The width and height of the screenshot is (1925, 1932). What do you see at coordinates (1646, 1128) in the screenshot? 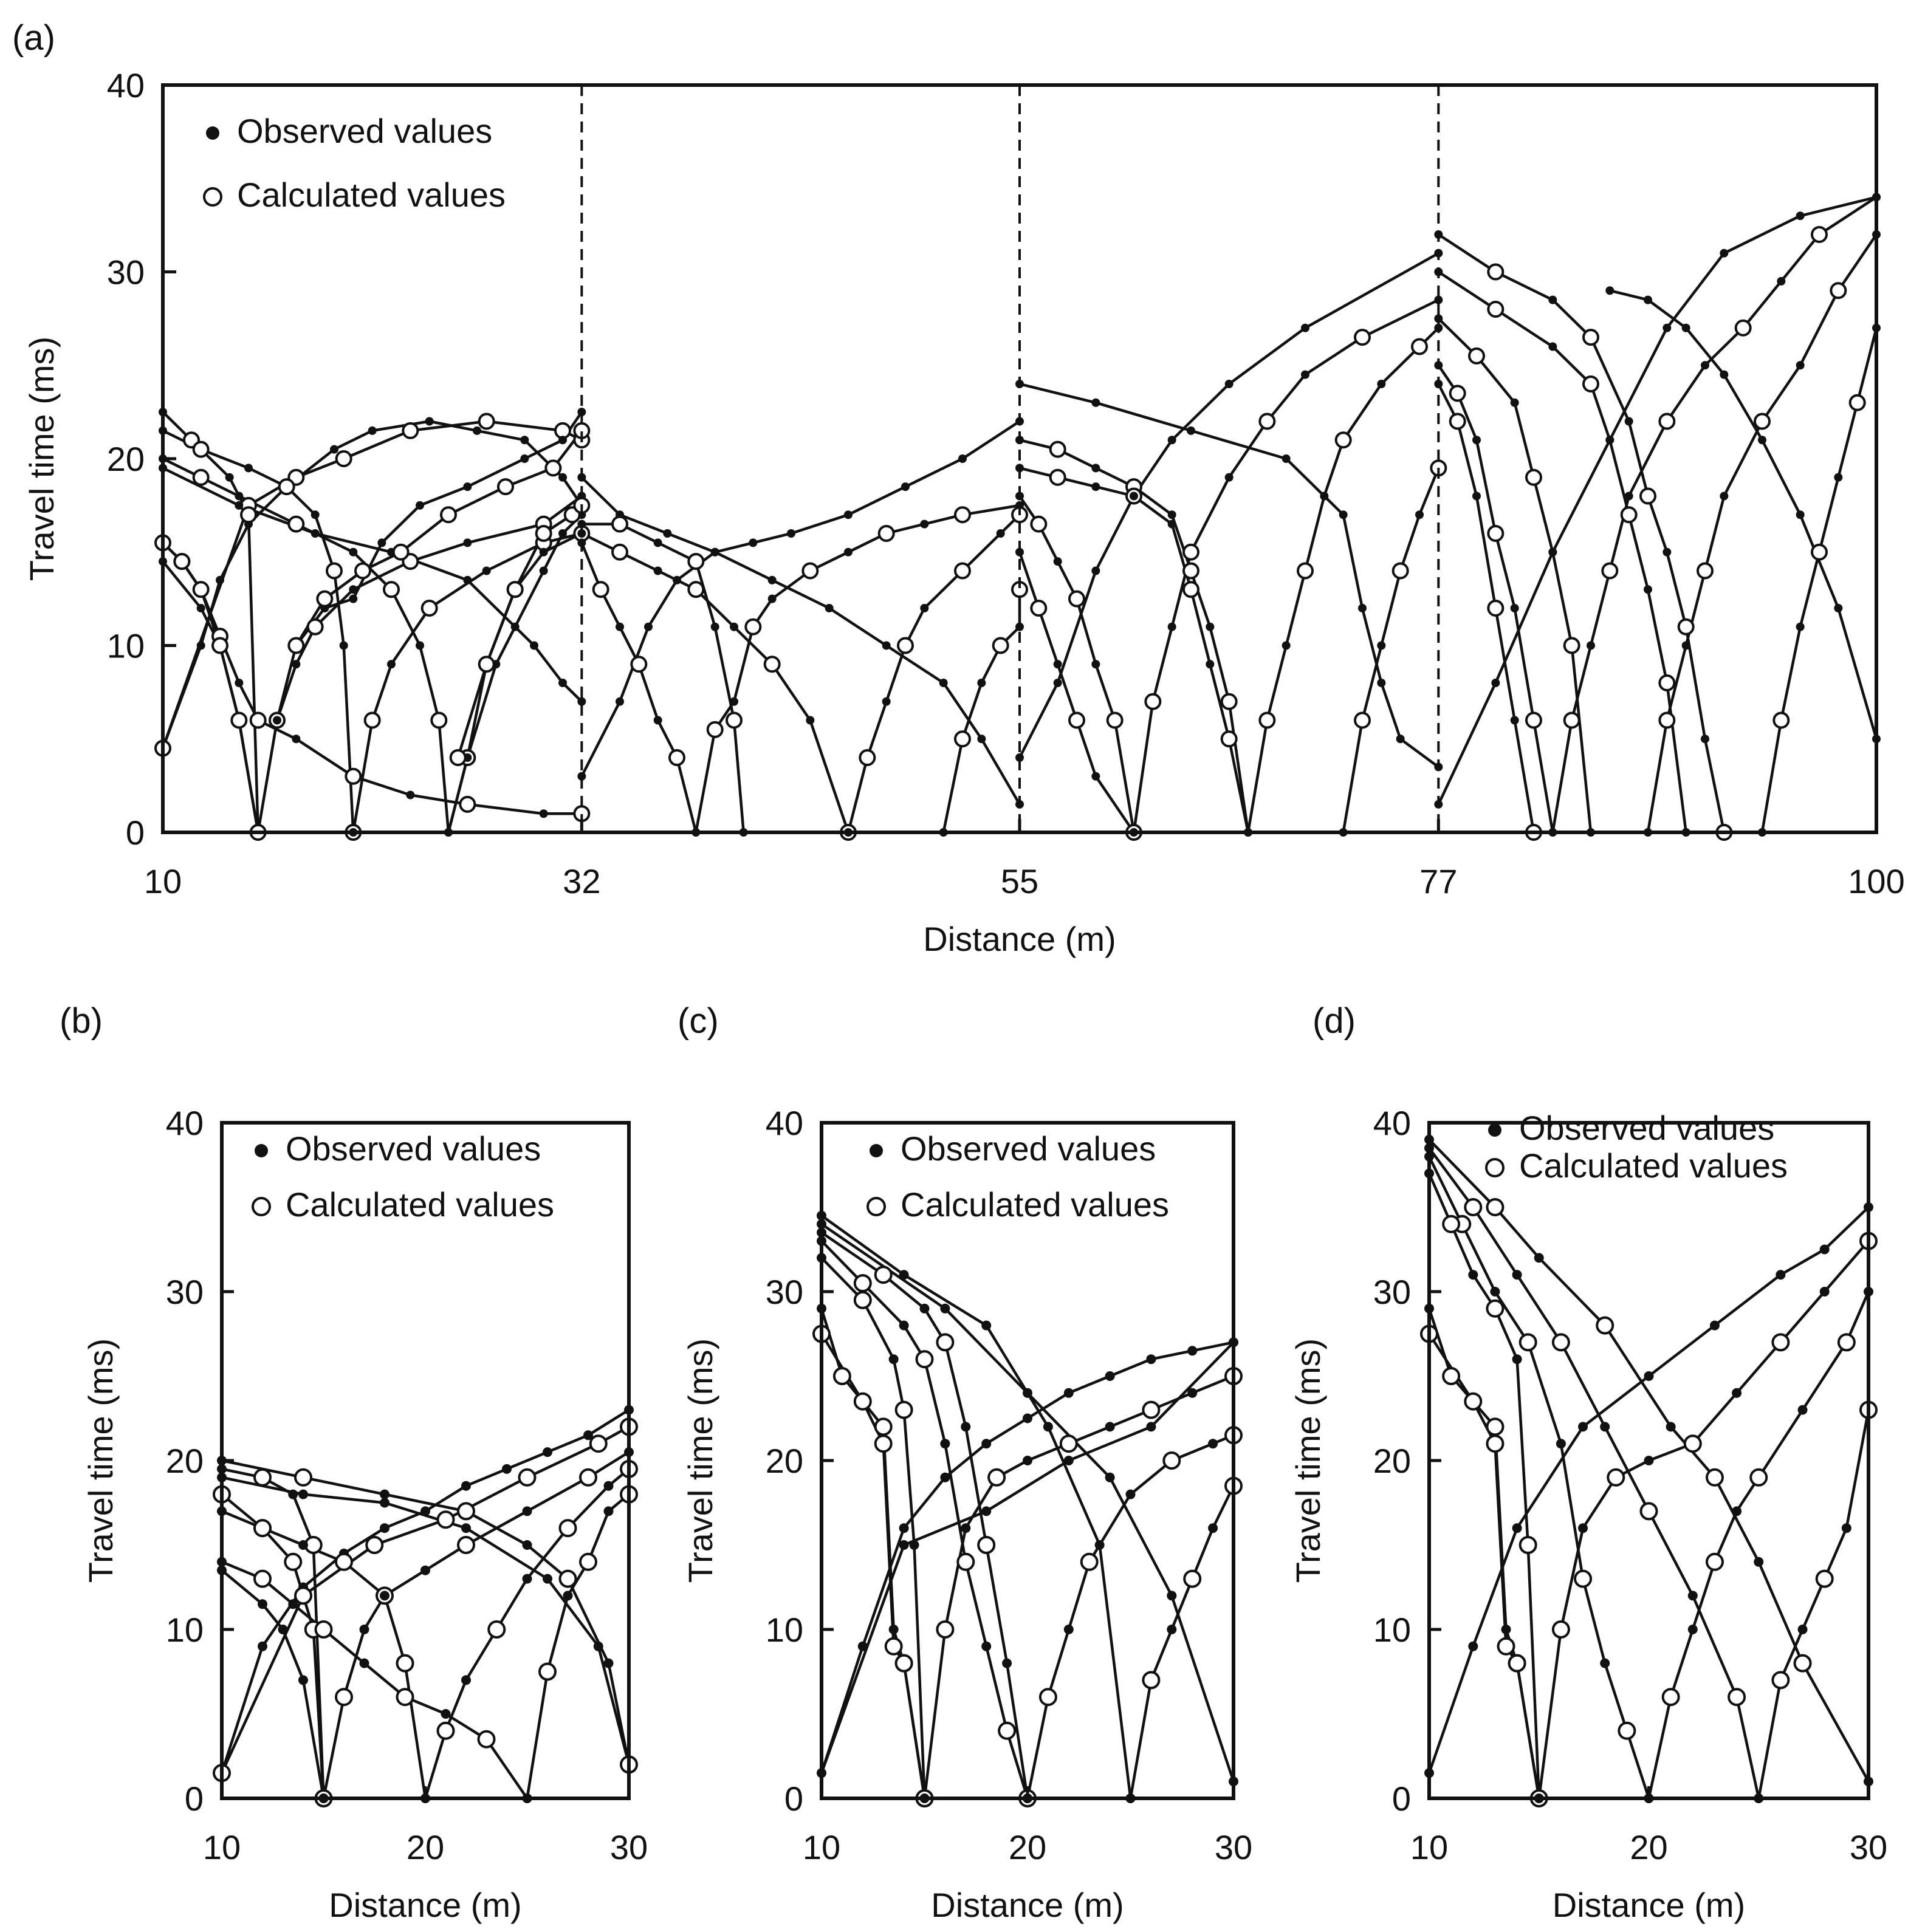
I see `legend-observed-label: Observed values` at bounding box center [1646, 1128].